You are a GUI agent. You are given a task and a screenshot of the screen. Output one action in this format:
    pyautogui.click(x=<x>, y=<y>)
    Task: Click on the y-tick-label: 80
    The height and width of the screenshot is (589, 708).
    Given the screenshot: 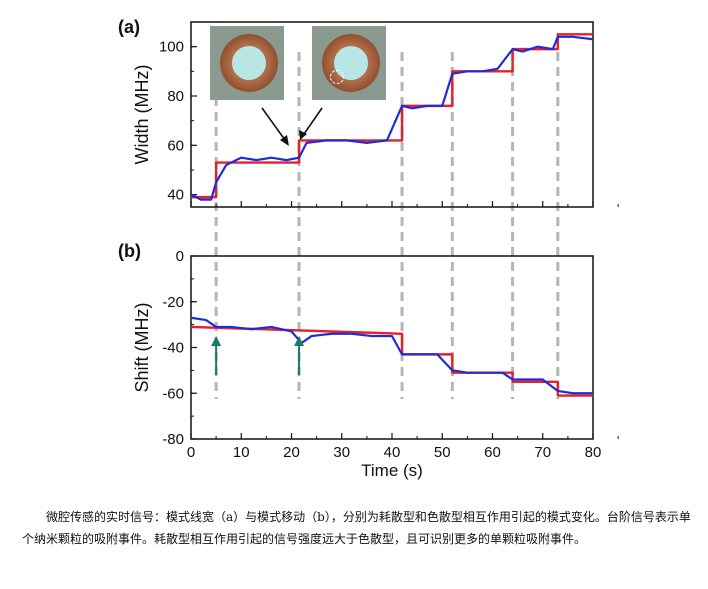 What is the action you would take?
    pyautogui.click(x=175, y=96)
    